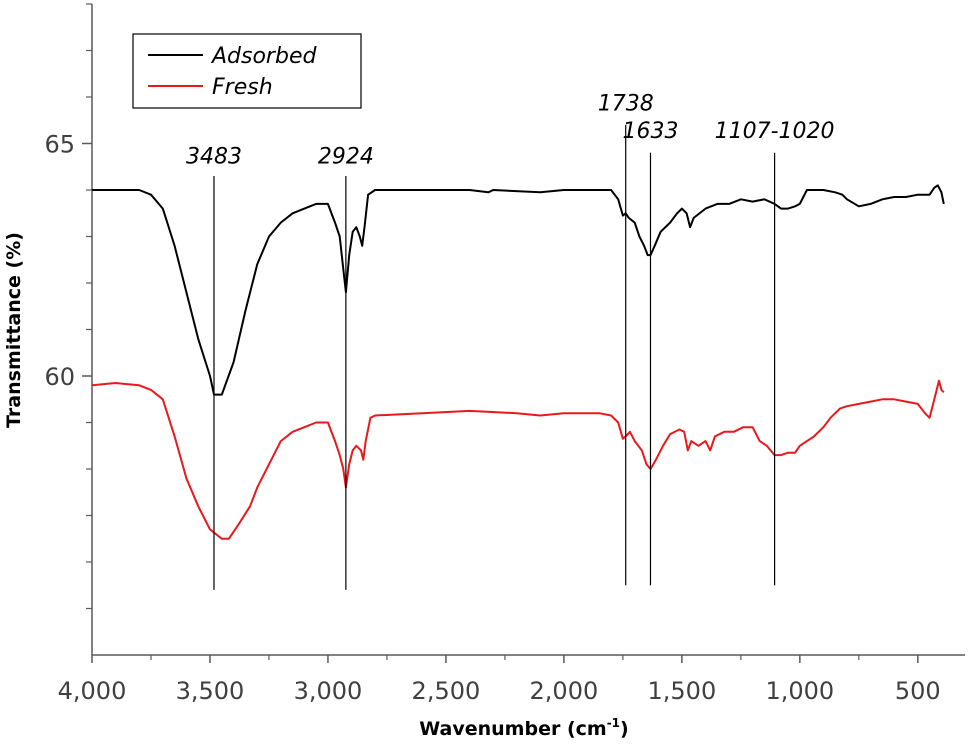 The height and width of the screenshot is (745, 969). What do you see at coordinates (446, 691) in the screenshot?
I see `x-tick-label: 2,500` at bounding box center [446, 691].